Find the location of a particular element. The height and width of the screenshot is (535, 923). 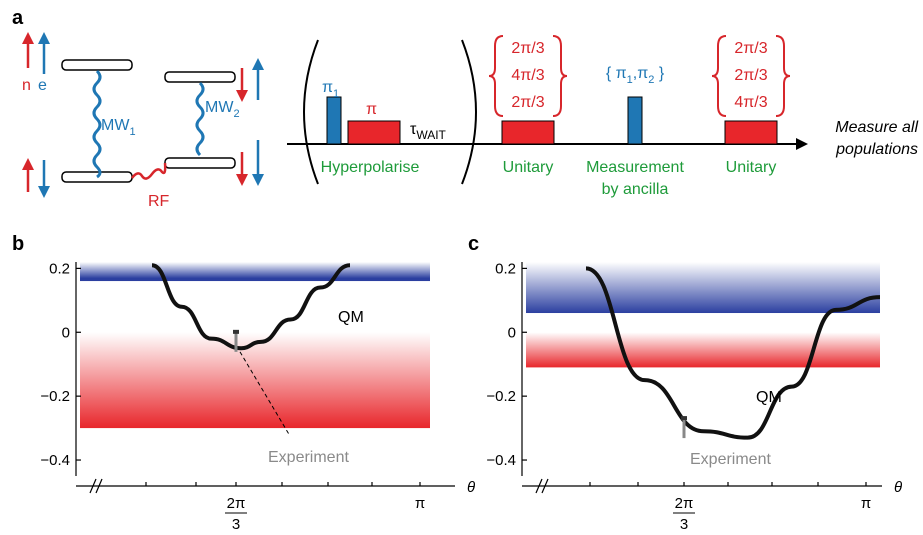

chart-c-band-blue is located at coordinates (703, 288).